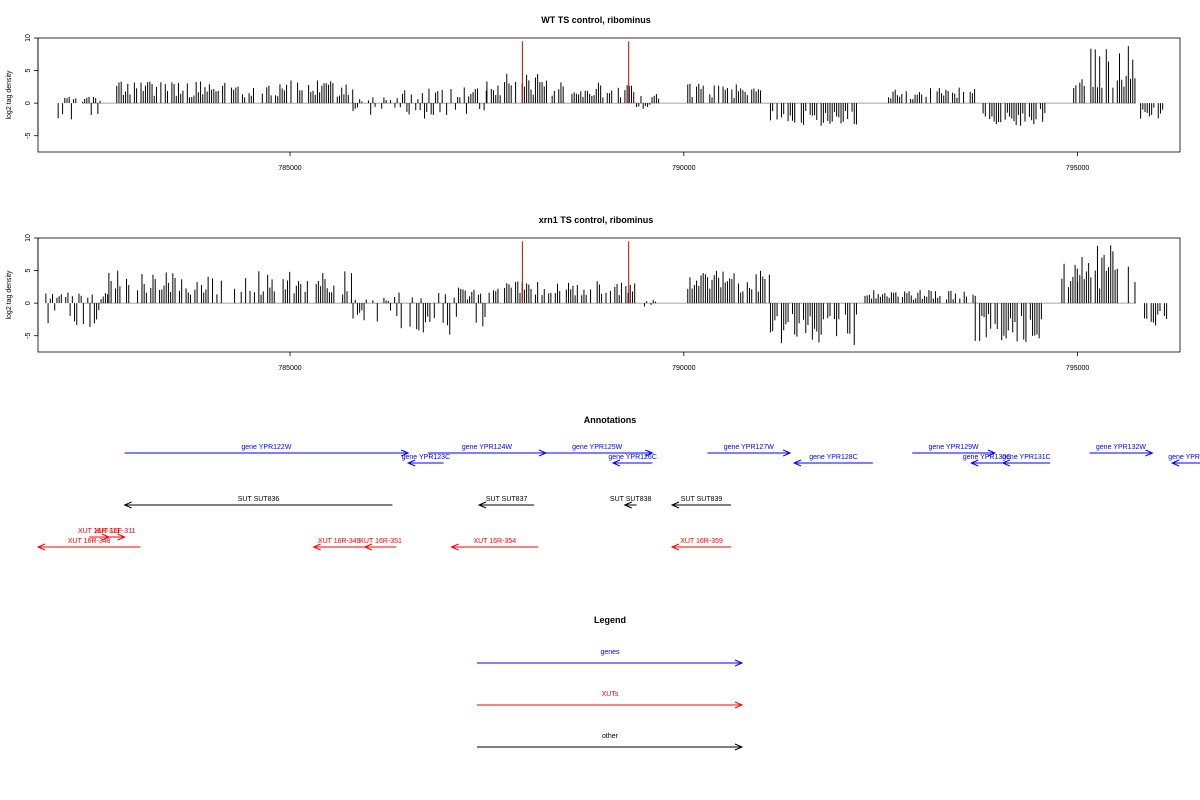 The width and height of the screenshot is (1200, 800). Describe the element at coordinates (610, 742) in the screenshot. I see `legend-item-other: other` at that location.